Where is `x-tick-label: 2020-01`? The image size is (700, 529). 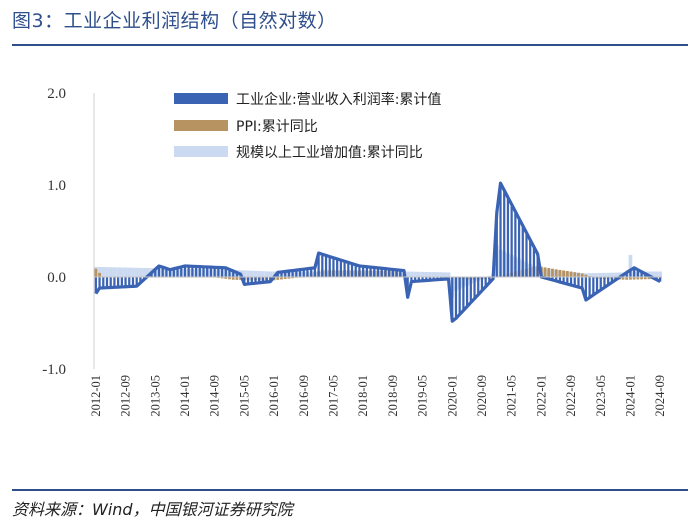 x-tick-label: 2020-01 is located at coordinates (452, 396).